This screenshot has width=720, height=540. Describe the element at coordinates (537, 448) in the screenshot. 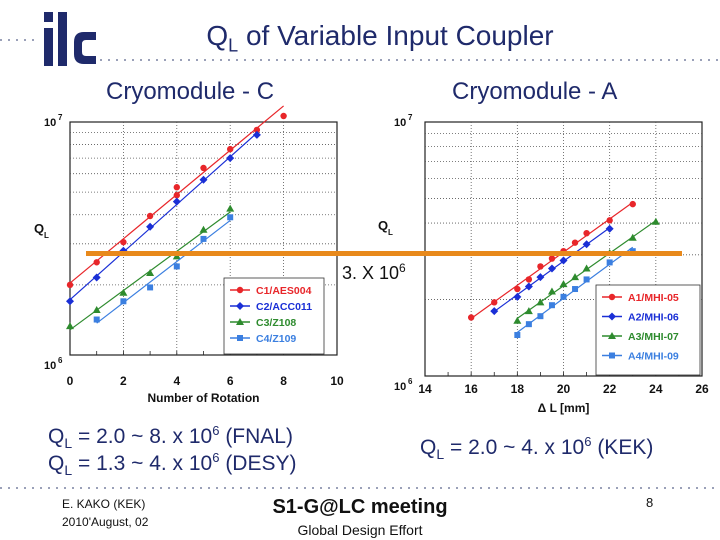

I see `formula-kek: QL = 2.0 ~ 4. x 106 (KEK)` at that location.